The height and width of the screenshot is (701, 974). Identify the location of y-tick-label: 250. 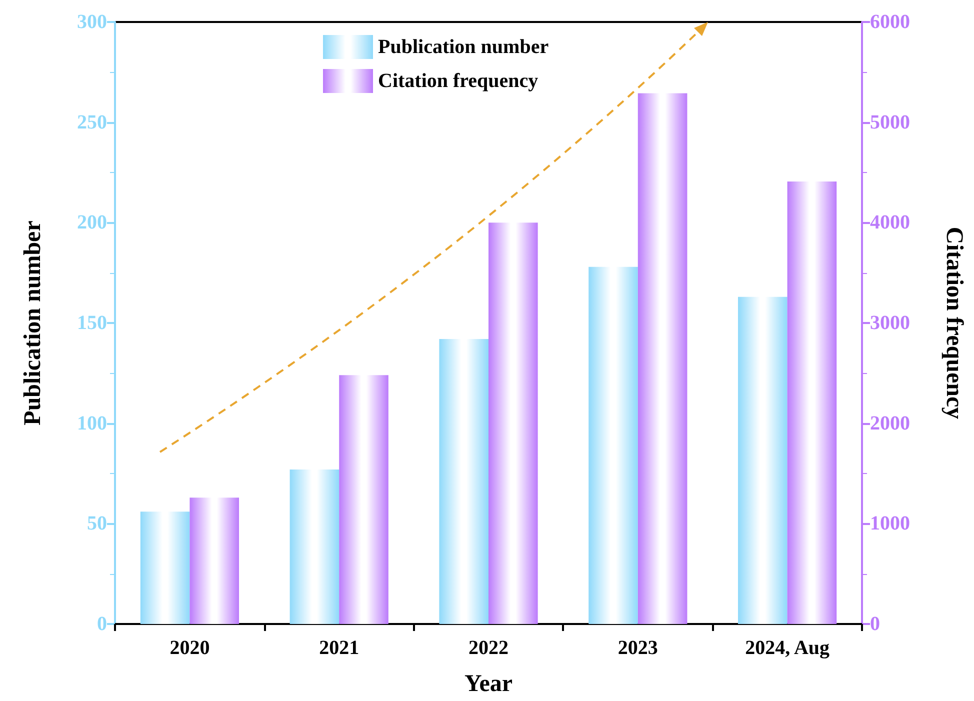
(92, 122).